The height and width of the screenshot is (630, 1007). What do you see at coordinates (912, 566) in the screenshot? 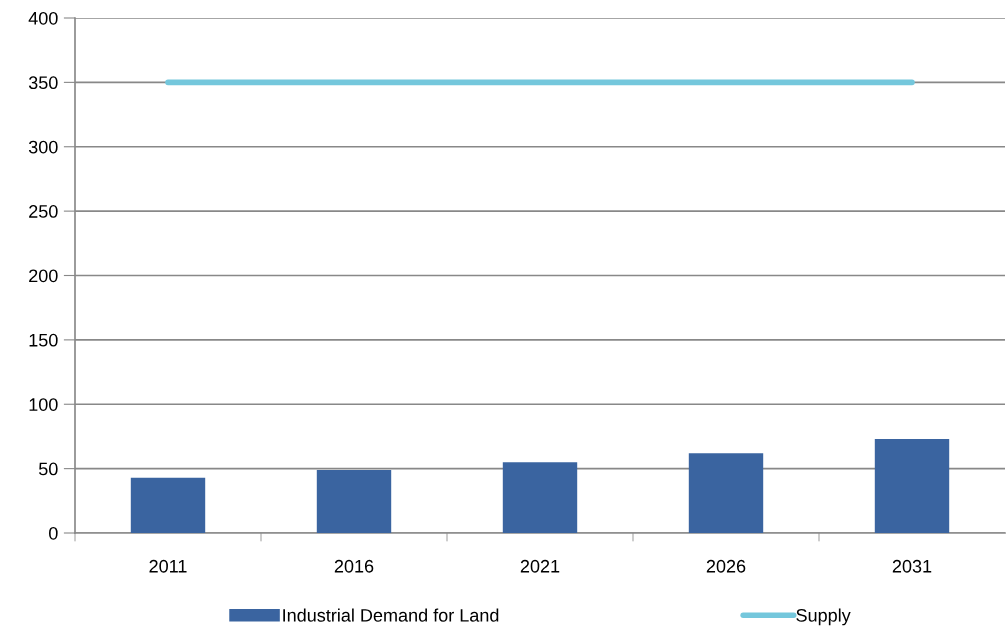
I see `x-tick-label: 2031` at bounding box center [912, 566].